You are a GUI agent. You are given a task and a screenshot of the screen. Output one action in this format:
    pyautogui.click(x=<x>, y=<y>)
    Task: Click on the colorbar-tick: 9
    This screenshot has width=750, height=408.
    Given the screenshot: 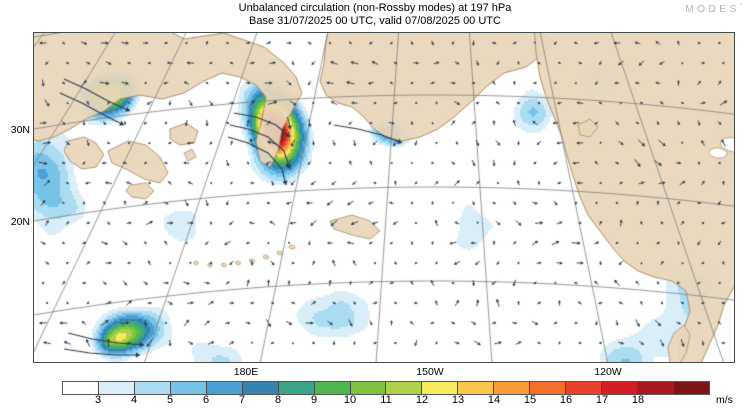 What is the action you would take?
    pyautogui.click(x=314, y=400)
    